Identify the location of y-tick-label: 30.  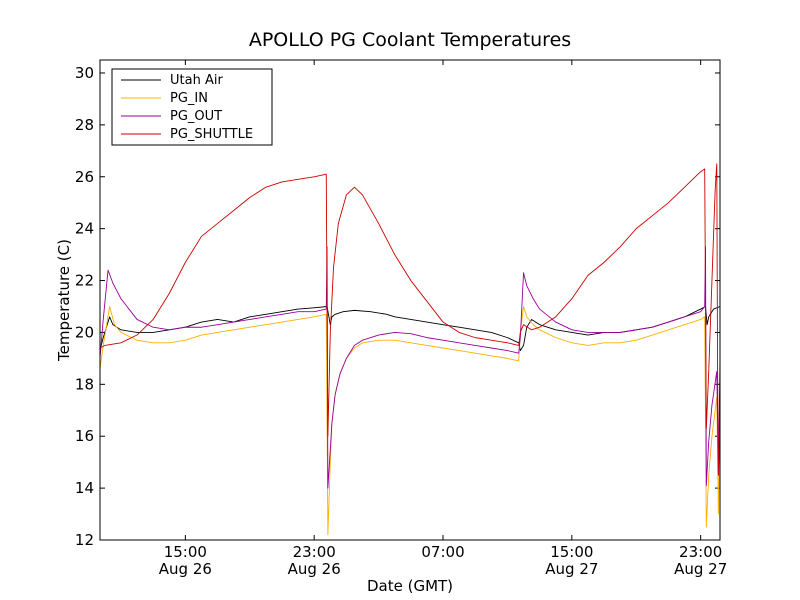
(84, 73).